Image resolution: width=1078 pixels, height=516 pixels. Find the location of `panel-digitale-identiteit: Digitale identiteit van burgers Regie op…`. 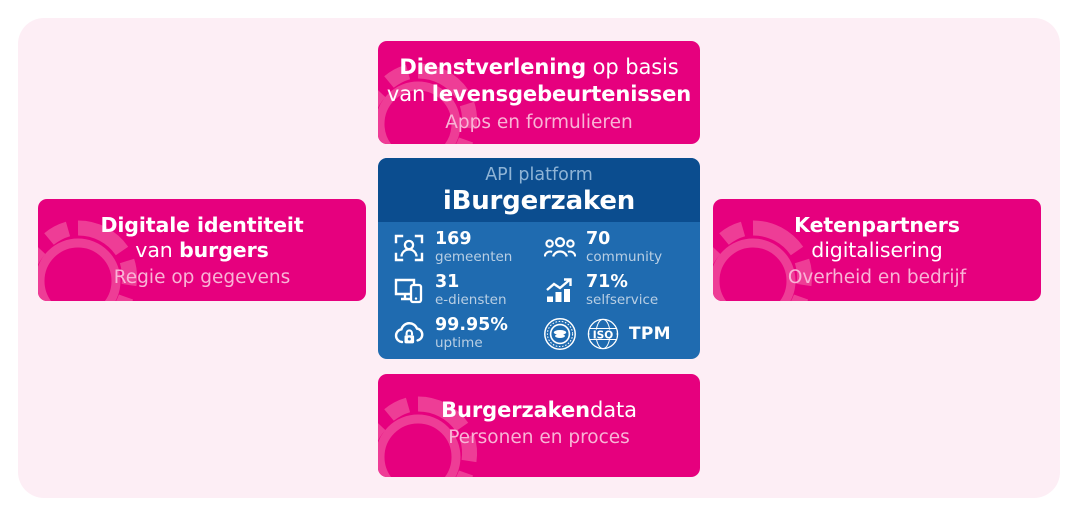

panel-digitale-identiteit: Digitale identiteit van burgers Regie op… is located at coordinates (202, 250).